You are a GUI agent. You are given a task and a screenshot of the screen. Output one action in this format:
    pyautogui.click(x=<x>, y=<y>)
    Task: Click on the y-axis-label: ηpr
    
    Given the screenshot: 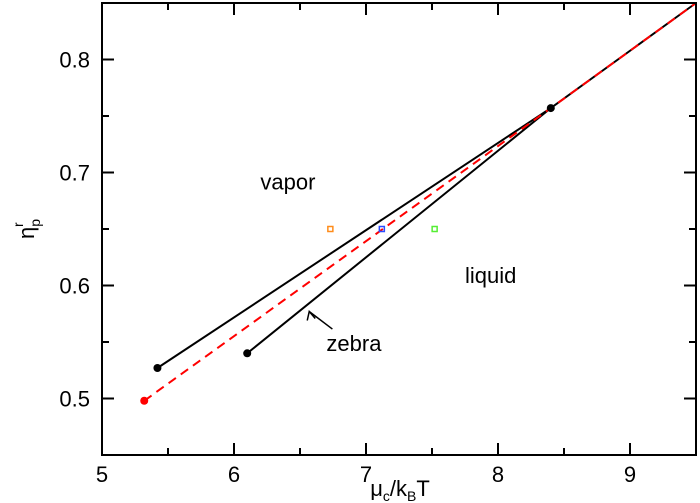 What is the action you would take?
    pyautogui.click(x=26, y=229)
    